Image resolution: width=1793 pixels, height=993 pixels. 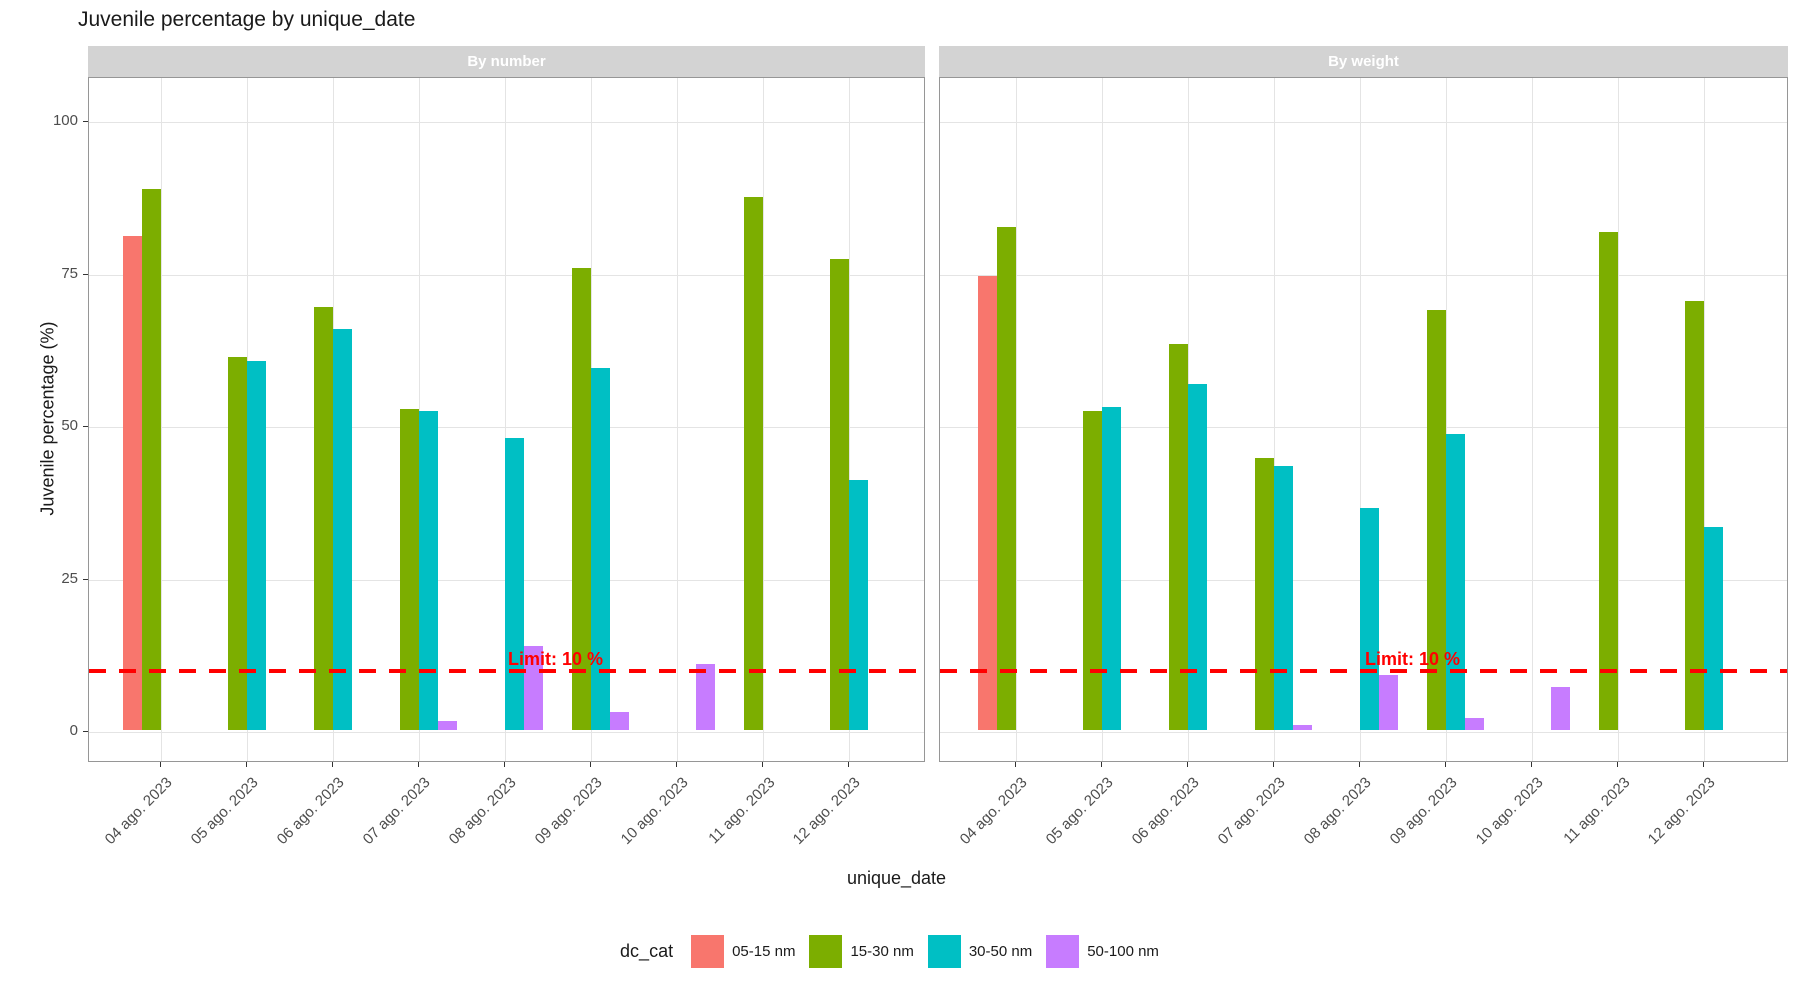 What do you see at coordinates (882, 951) in the screenshot?
I see `legend-label: 15-30 nm` at bounding box center [882, 951].